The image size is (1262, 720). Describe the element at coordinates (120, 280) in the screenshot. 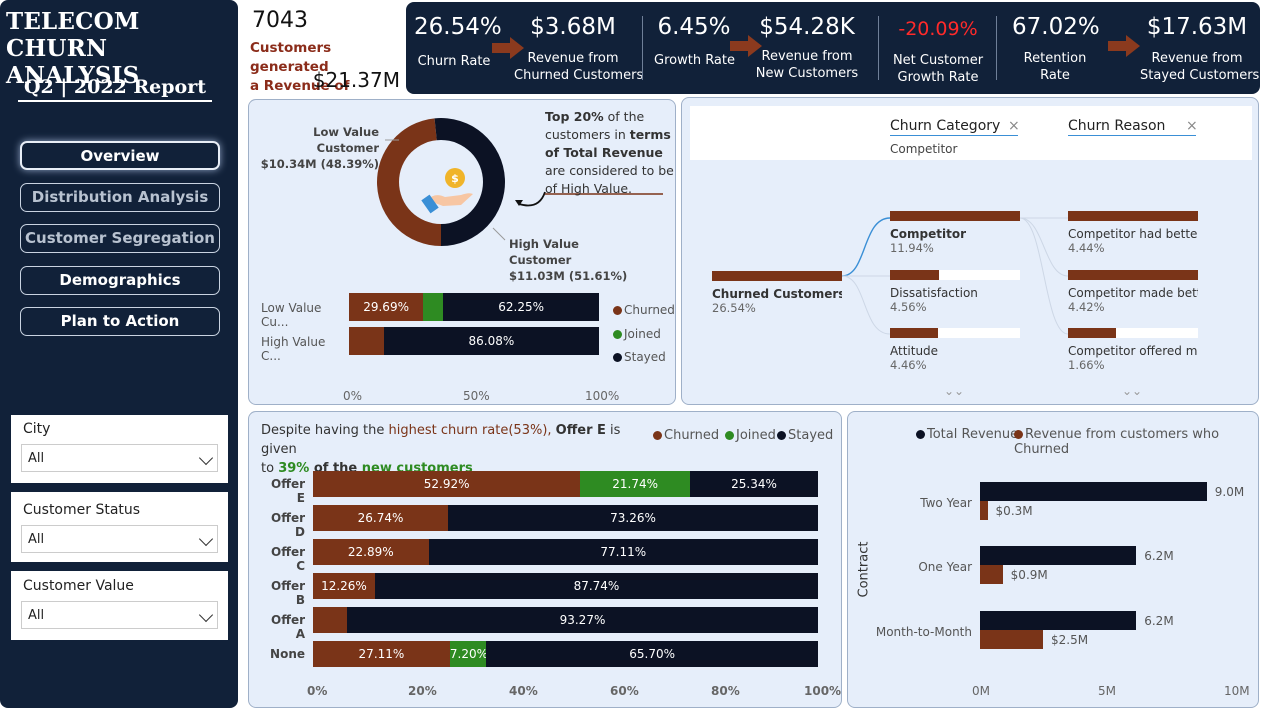

I see `nav-demographics: Demographics` at that location.